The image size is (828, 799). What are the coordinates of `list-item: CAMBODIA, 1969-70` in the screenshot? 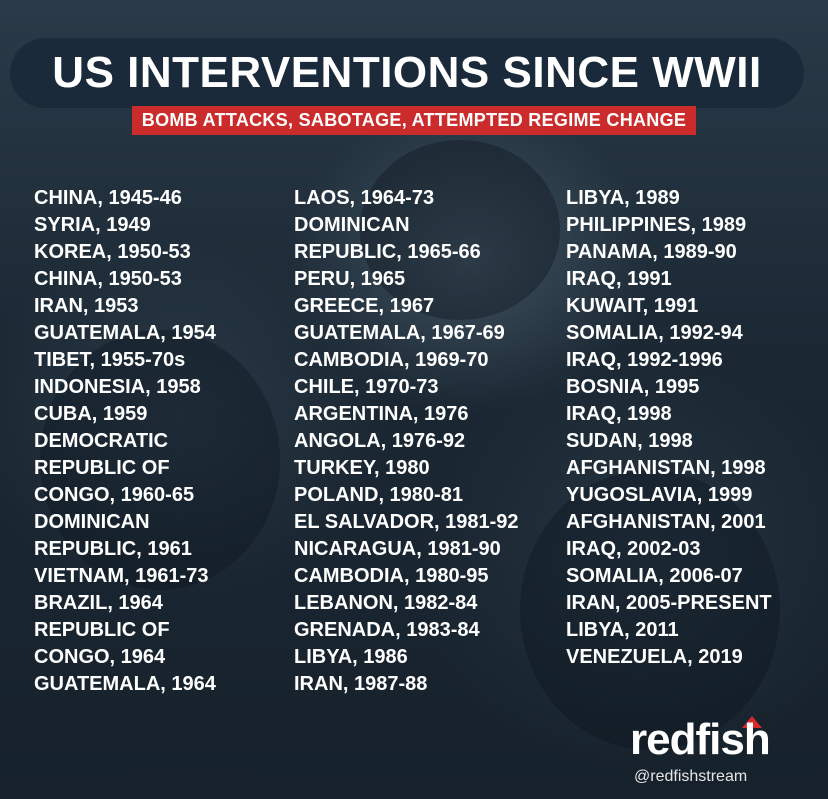 It's located at (391, 360).